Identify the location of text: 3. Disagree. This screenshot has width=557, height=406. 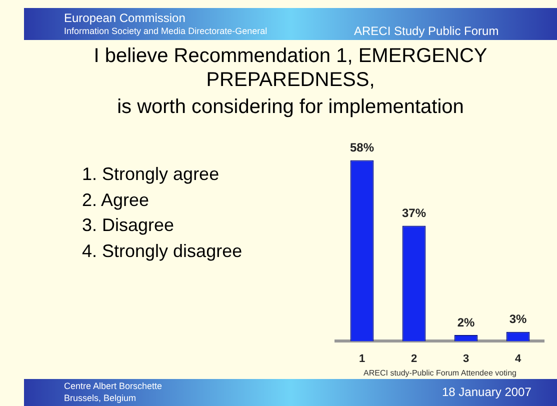
(129, 225).